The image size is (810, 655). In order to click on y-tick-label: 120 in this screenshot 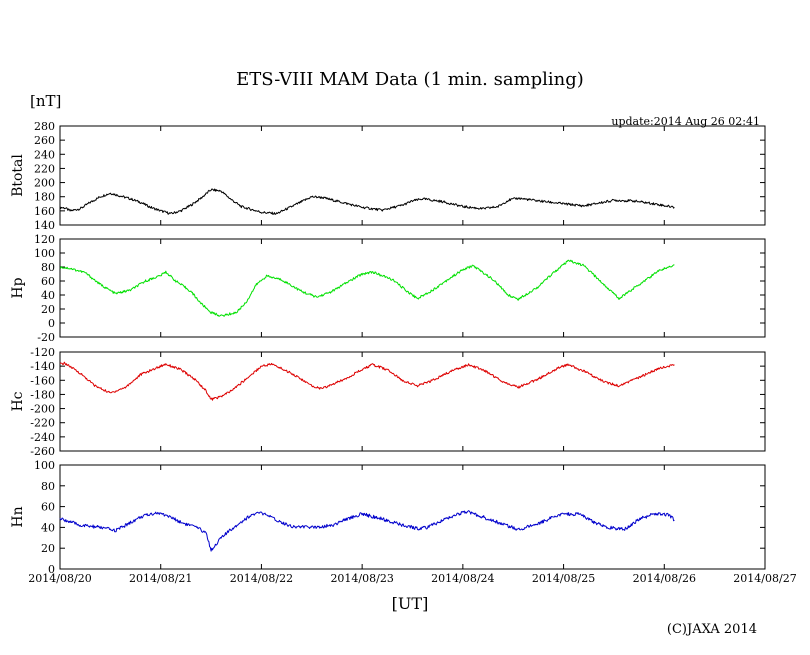, I will do `click(44, 239)`.